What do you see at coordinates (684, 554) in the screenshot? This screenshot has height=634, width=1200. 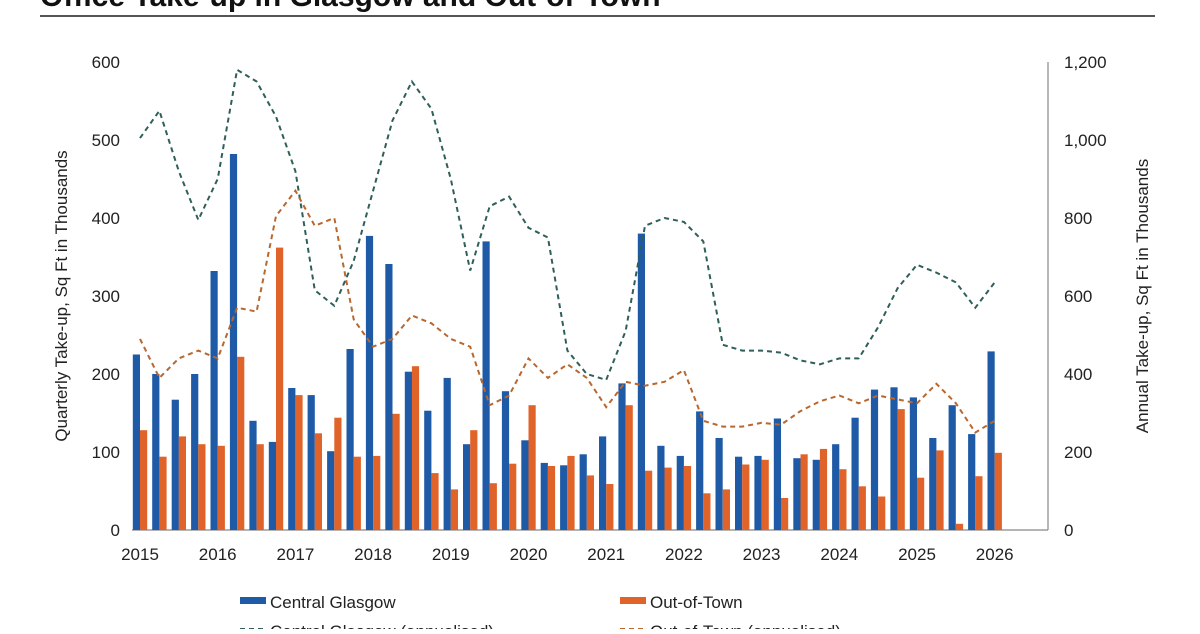 I see `x-tick-label: 2022` at bounding box center [684, 554].